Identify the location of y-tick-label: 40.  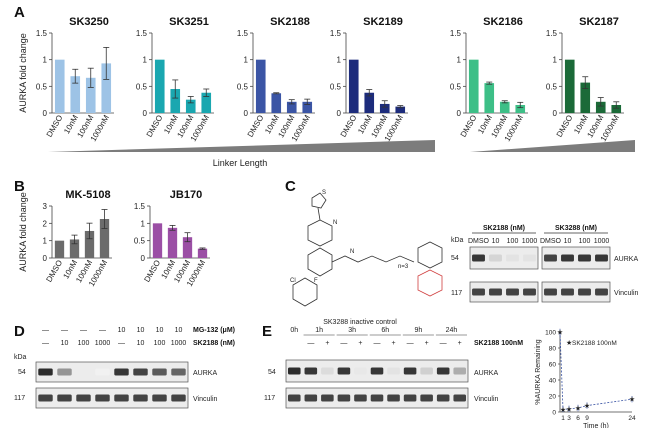
(553, 381).